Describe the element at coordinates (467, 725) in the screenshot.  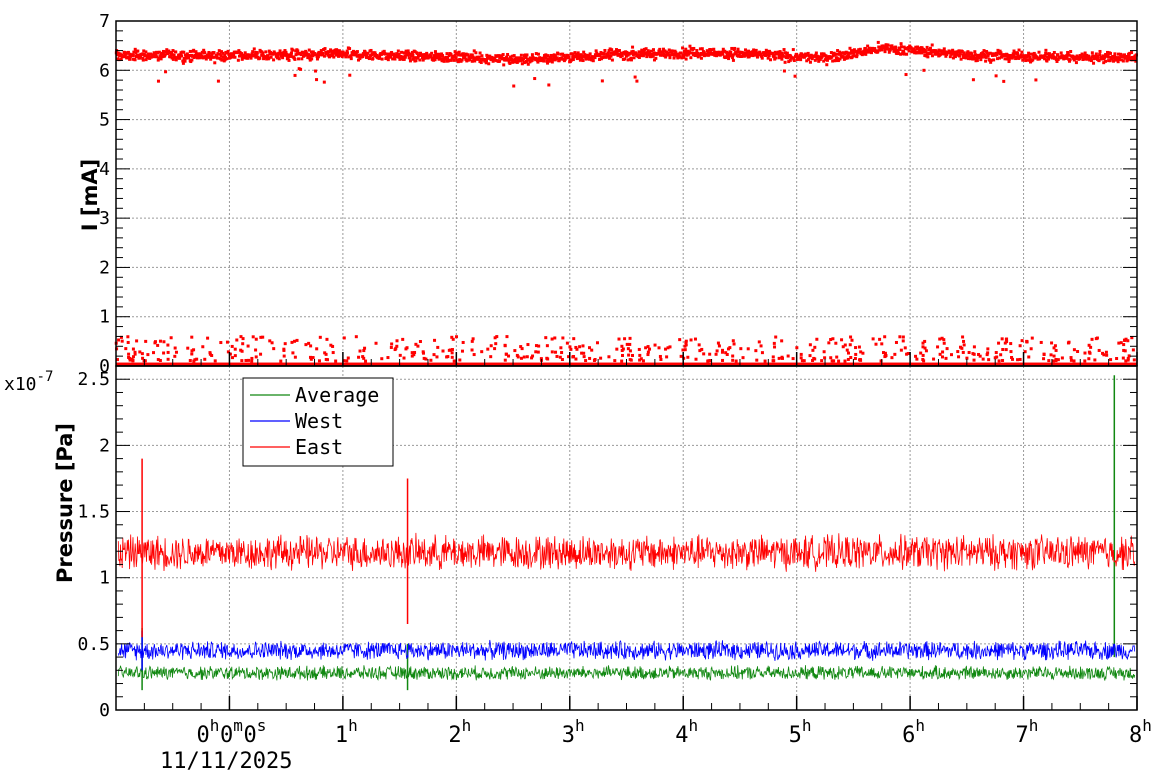
I see `x-tick-label-unit: h` at that location.